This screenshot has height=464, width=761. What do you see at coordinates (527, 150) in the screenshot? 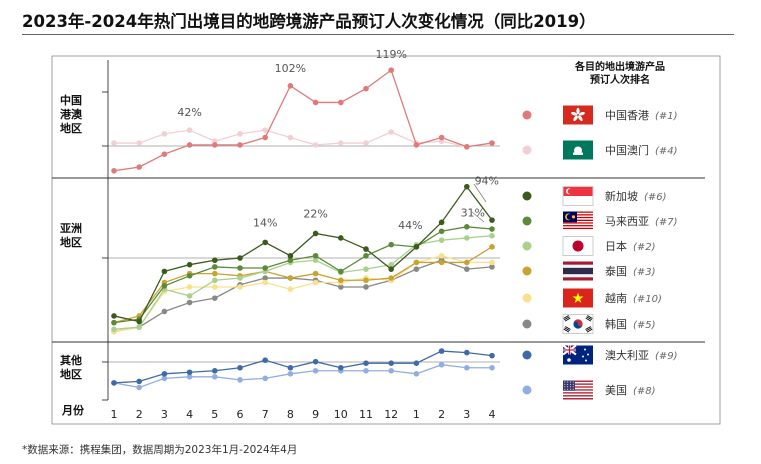
I see `legend-marker-mo` at bounding box center [527, 150].